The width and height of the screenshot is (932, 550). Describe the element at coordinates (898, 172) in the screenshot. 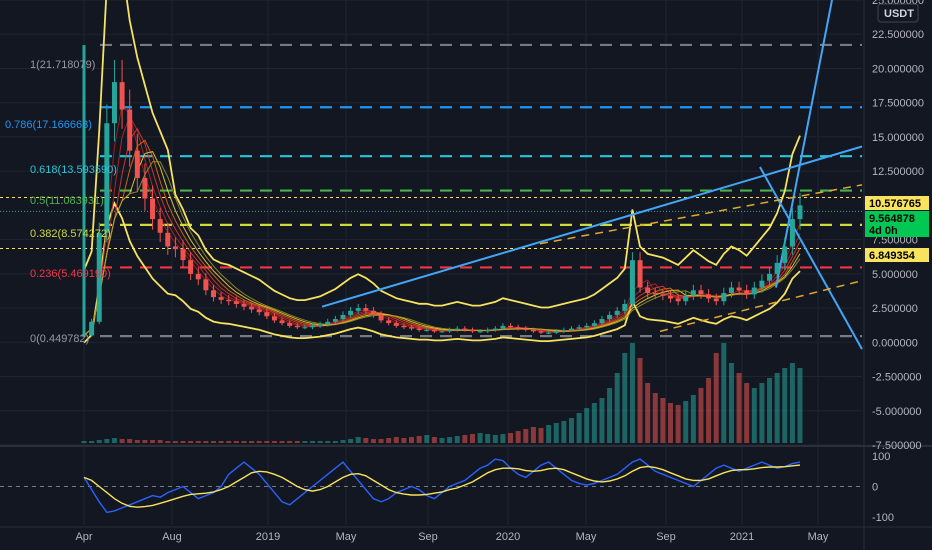

I see `price-tick-label: 12.500000` at that location.